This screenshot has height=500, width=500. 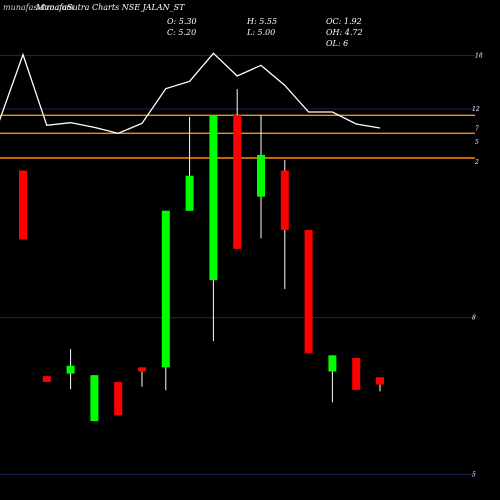 What do you see at coordinates (110, 7) in the screenshot?
I see `chart-title: MunafaSutra Charts NSE JALAN_ST` at bounding box center [110, 7].